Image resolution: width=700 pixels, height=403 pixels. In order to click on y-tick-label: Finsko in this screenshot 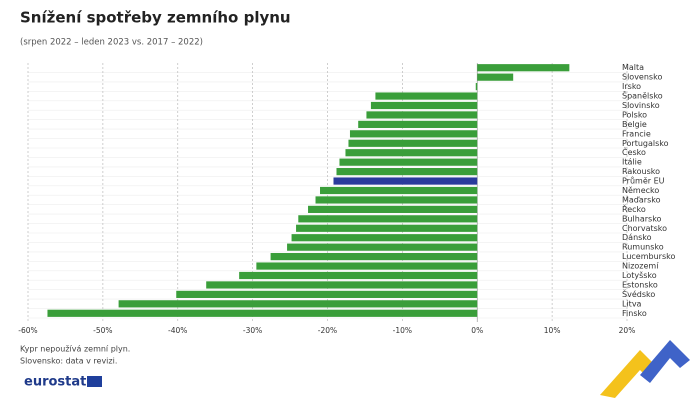, I will do `click(634, 313)`.